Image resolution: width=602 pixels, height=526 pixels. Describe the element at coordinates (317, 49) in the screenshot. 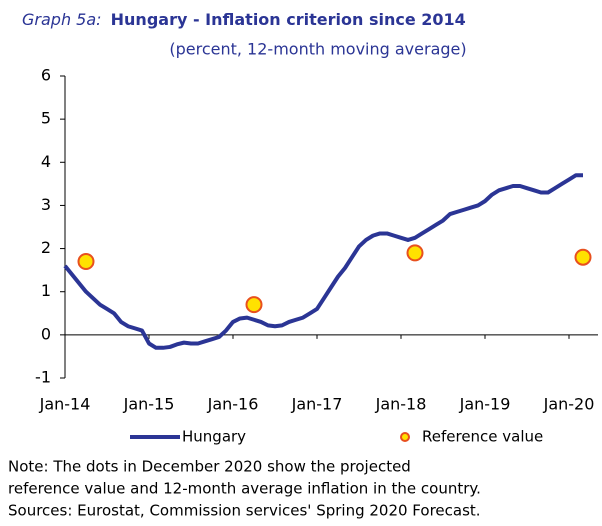

I see `chart-subtitle: (percent, 12-month moving average)` at that location.